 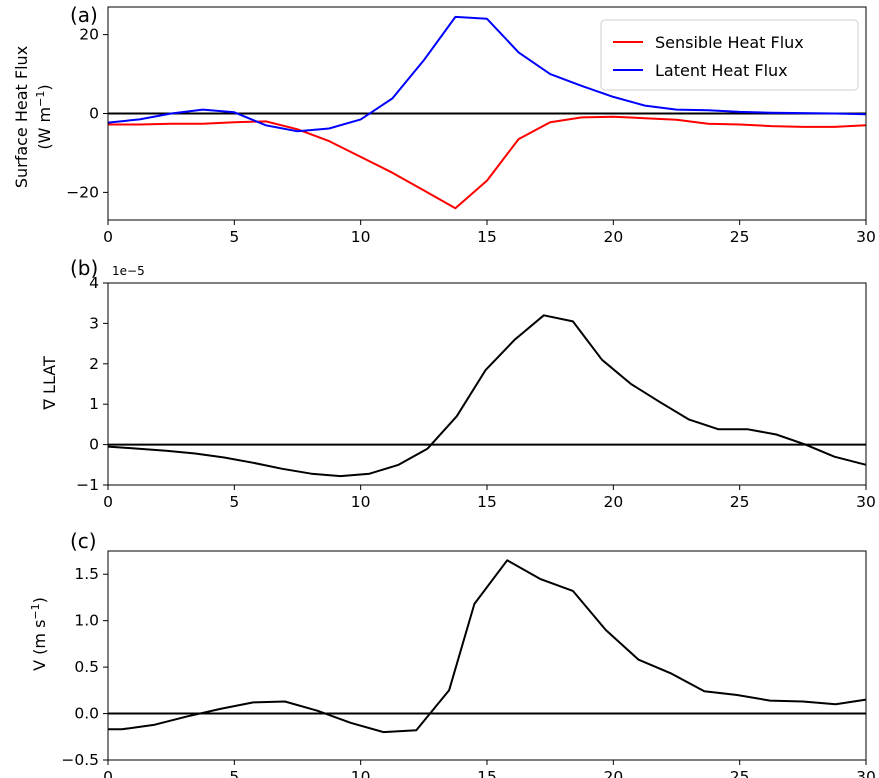 I want to click on panel-c-ylabel: V (m s−1), so click(x=39, y=634).